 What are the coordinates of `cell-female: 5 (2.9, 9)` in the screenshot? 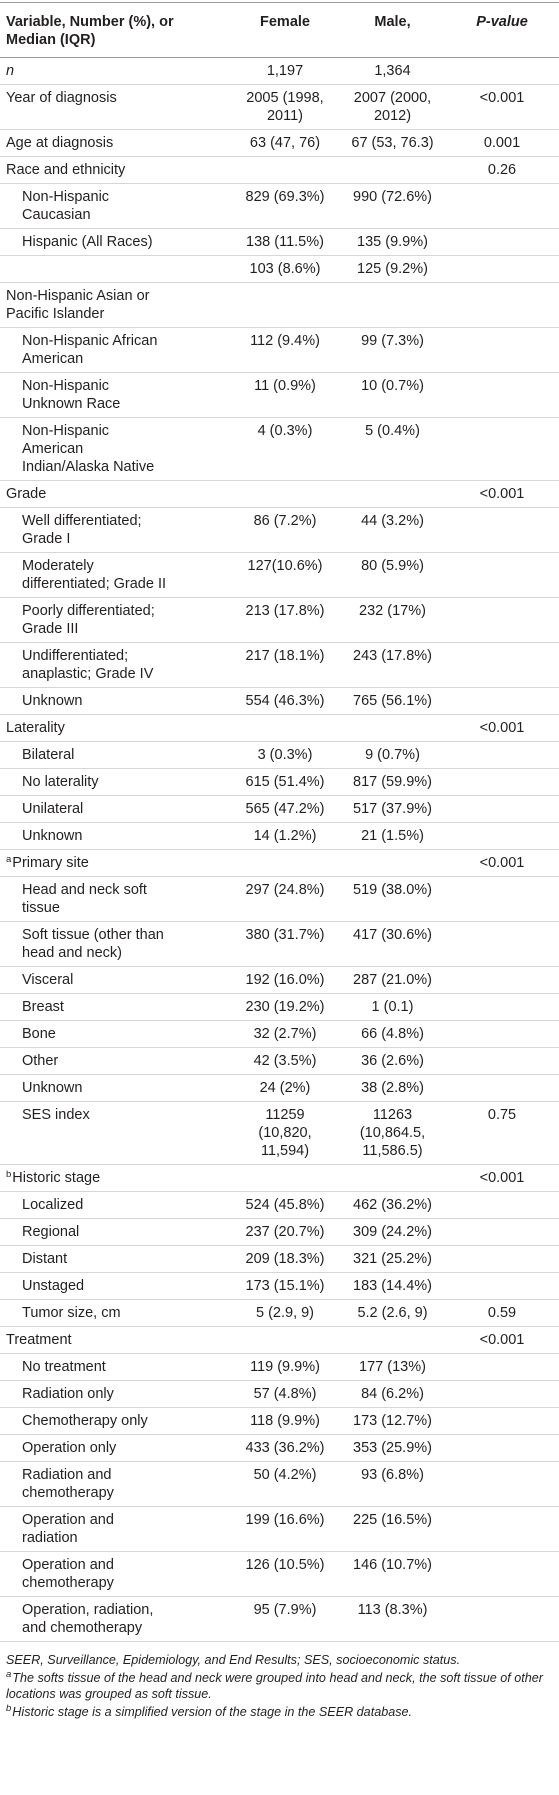 It's located at (285, 1313).